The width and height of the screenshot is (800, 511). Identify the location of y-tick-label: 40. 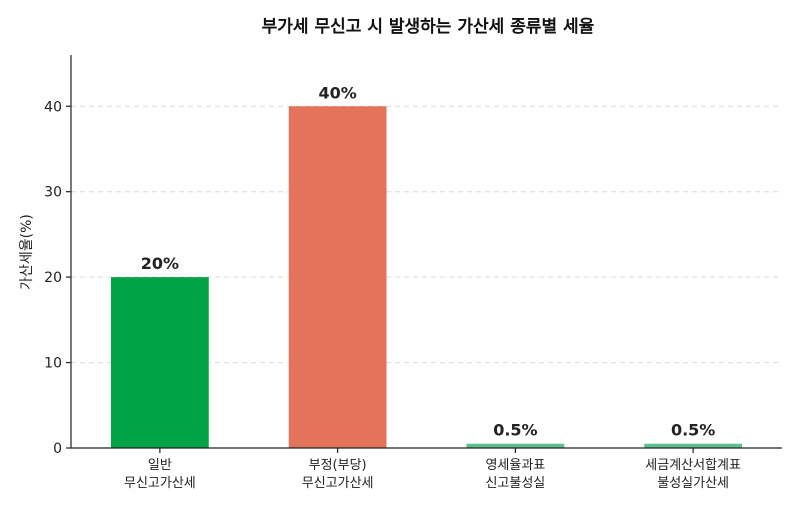
(53, 107).